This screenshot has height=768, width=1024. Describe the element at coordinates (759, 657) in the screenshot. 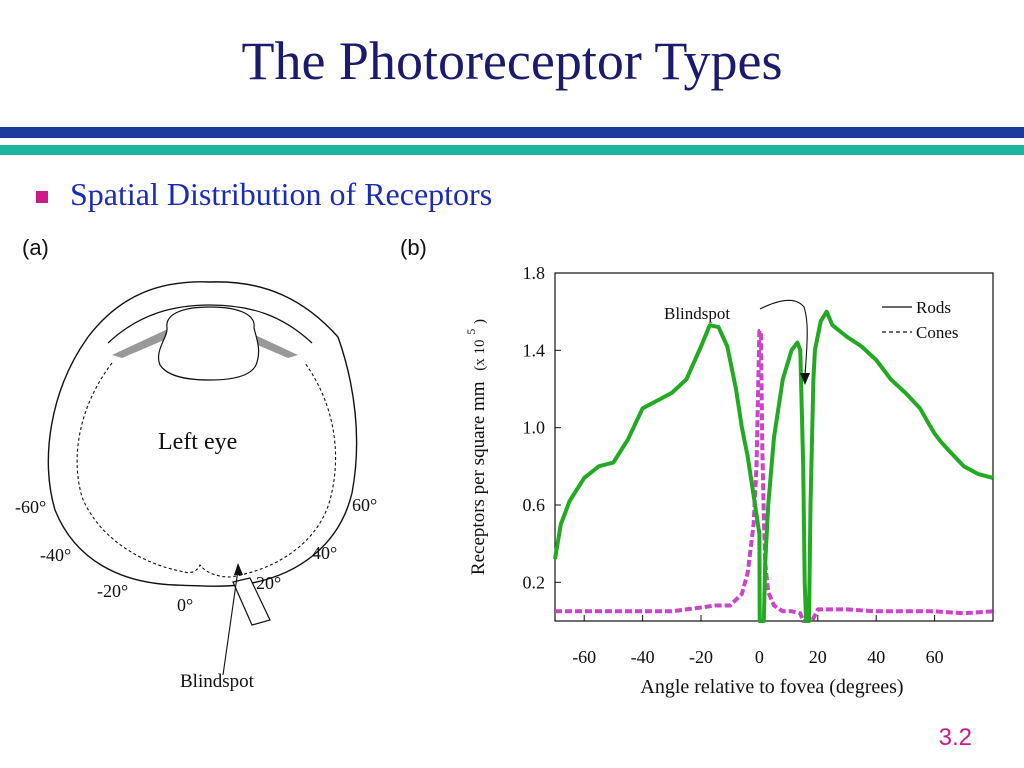

I see `x-tick-label: 0` at that location.